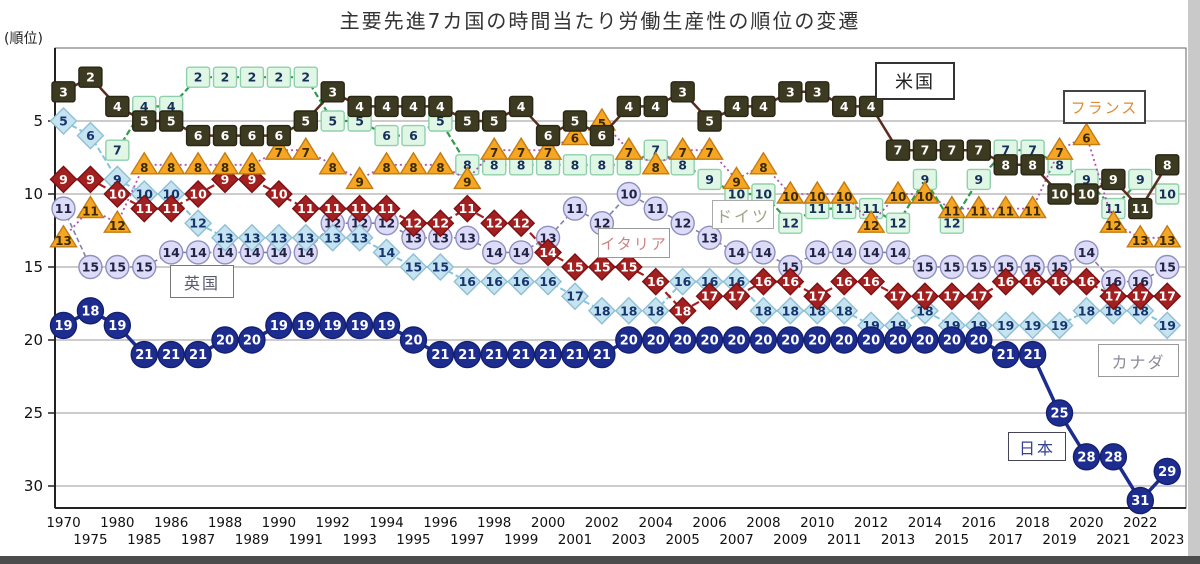 This screenshot has height=564, width=1200. I want to click on svg-text: 2002, so click(602, 523).